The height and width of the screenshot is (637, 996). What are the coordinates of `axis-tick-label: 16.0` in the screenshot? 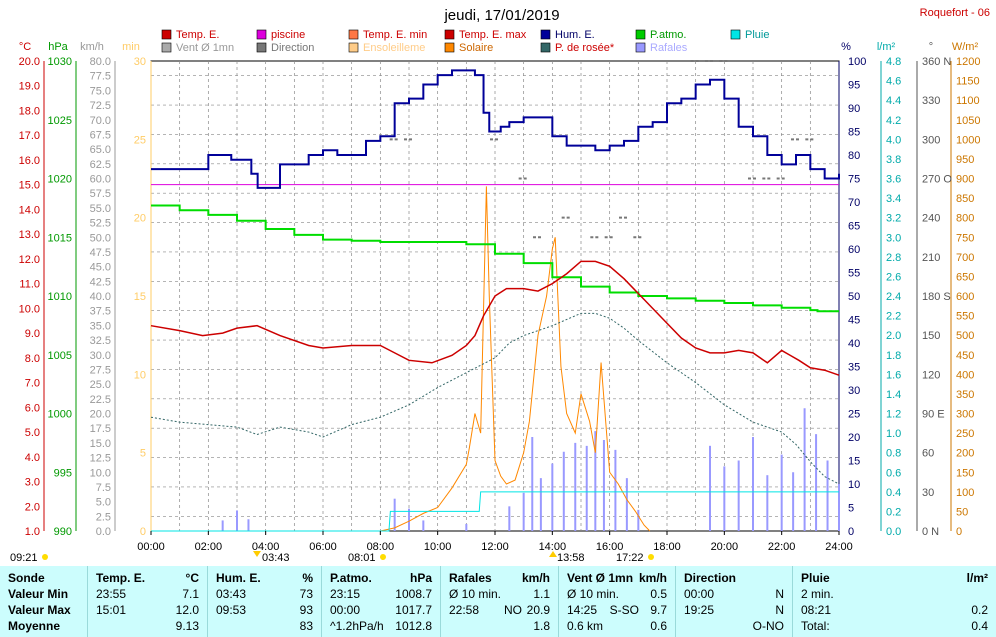 It's located at (29, 161).